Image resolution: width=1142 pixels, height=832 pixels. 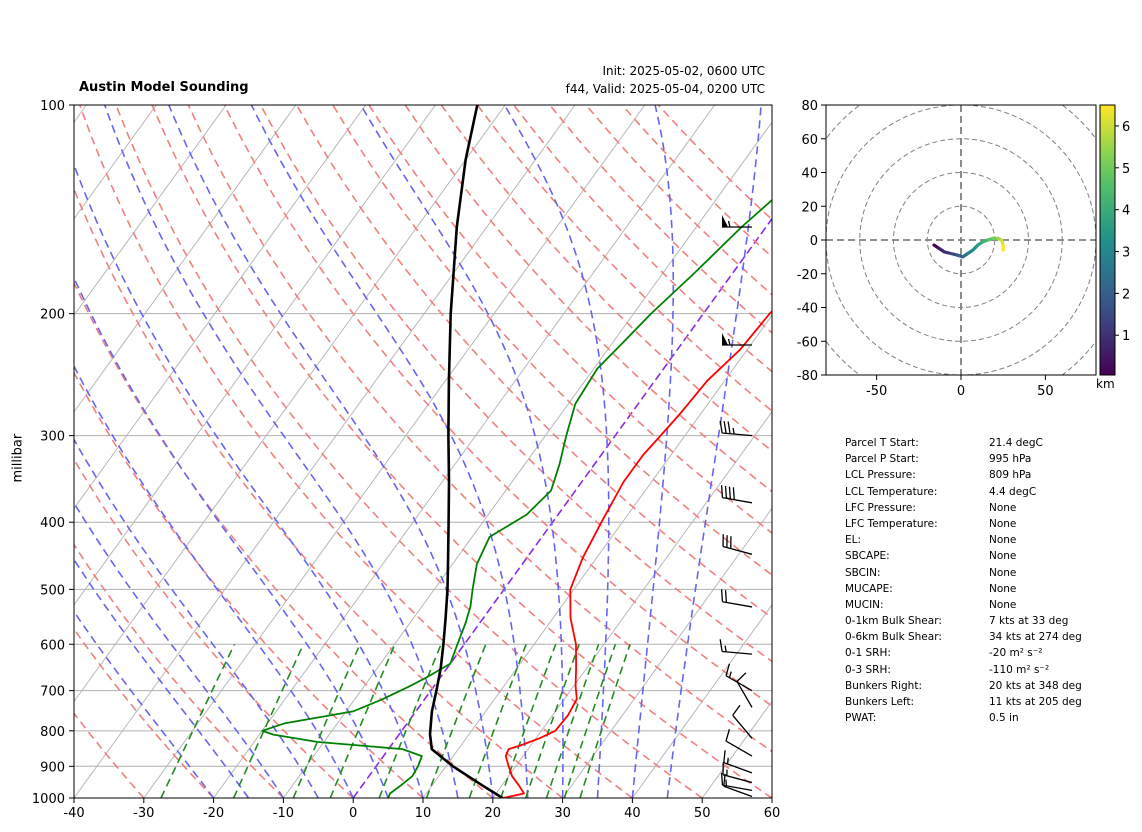 What do you see at coordinates (809, 140) in the screenshot?
I see `hodo-y-tick-label: 60` at bounding box center [809, 140].